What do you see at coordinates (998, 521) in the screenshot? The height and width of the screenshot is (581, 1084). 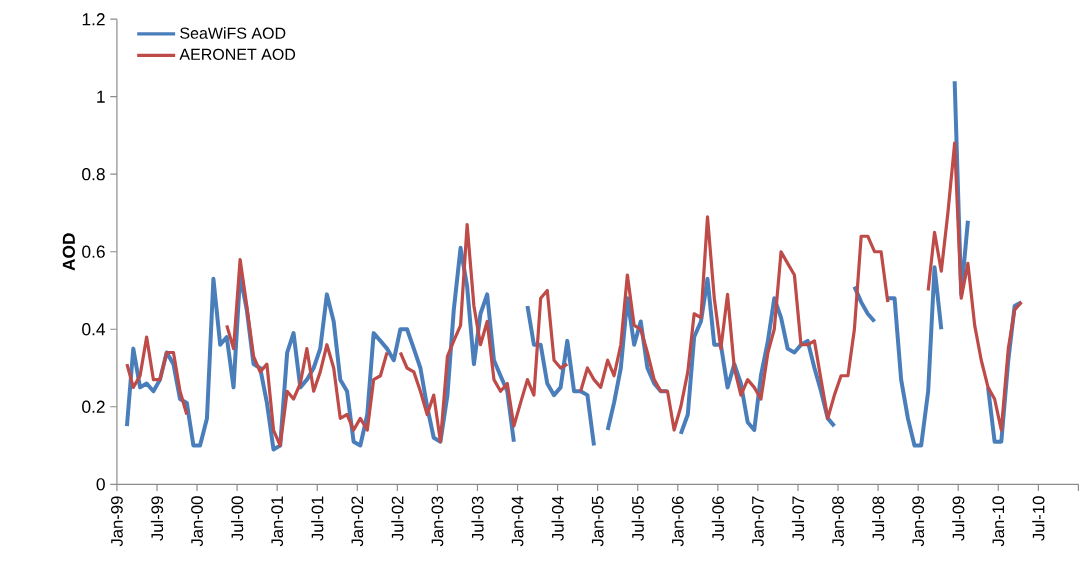 I see `x-tick-label: Jan-10` at bounding box center [998, 521].